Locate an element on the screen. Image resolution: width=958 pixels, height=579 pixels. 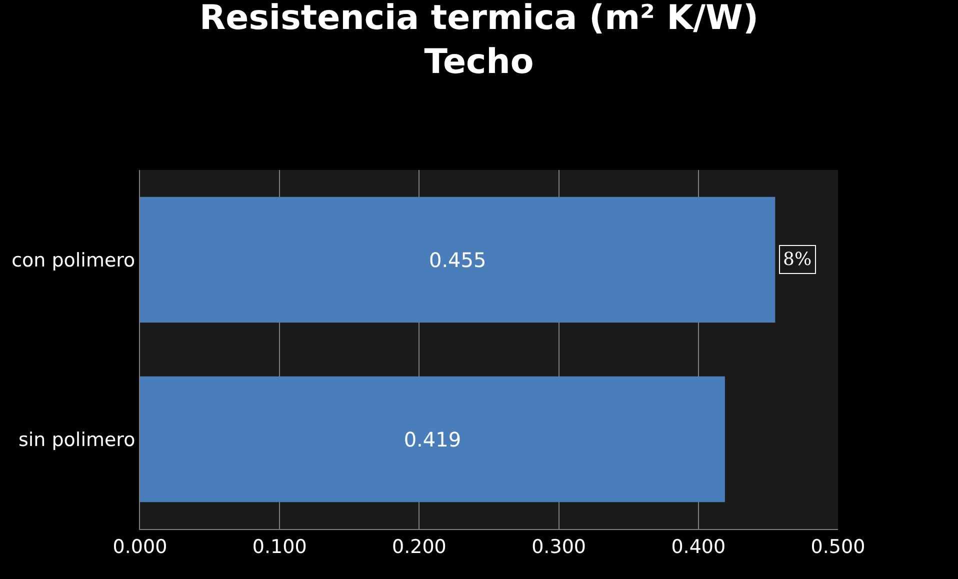
chart-title: Resistencia termica (m² K/W) Techo is located at coordinates (479, 41).